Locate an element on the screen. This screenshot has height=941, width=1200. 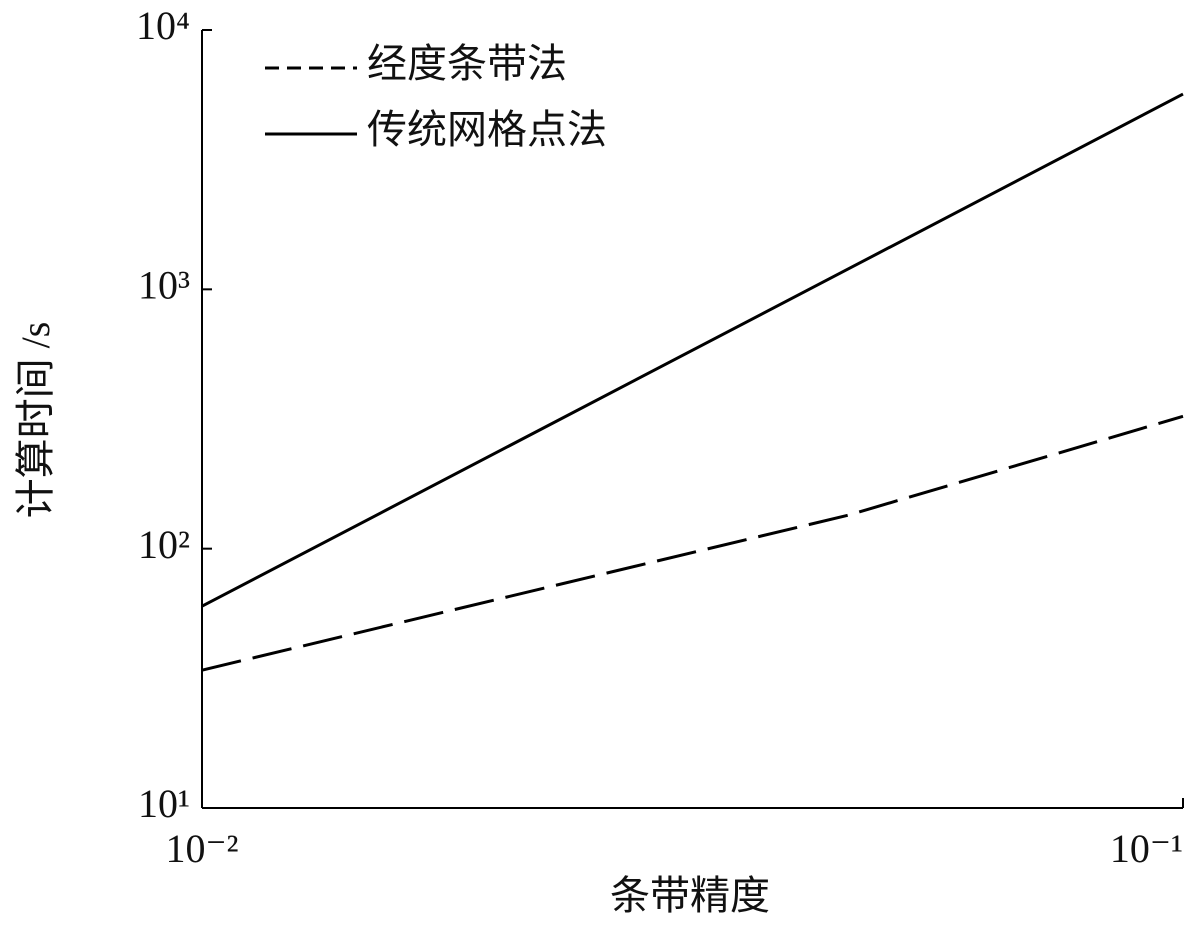
x-tick-label: 10⁻¹ is located at coordinates (1146, 848).